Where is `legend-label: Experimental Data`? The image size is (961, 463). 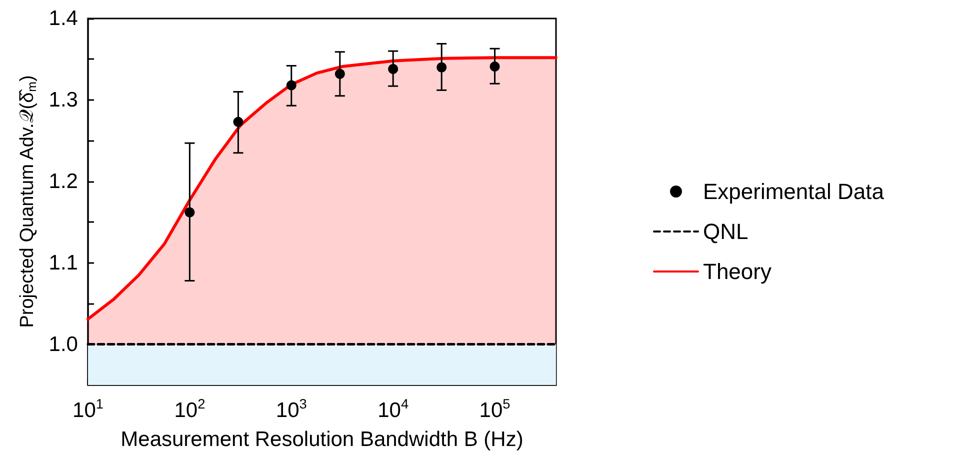
legend-label: Experimental Data is located at coordinates (794, 191).